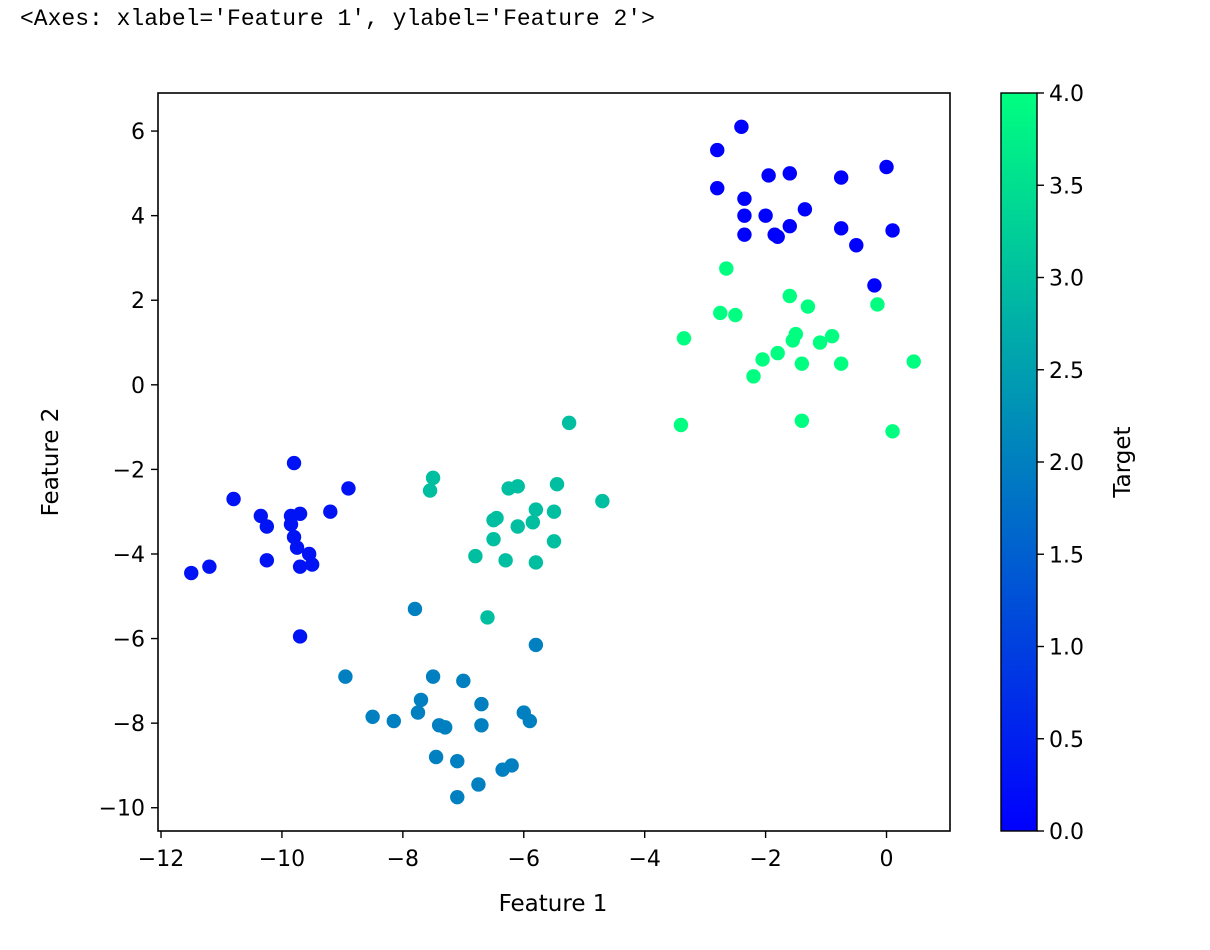 Image resolution: width=1210 pixels, height=950 pixels. I want to click on x-axis: −12 −10 −8 −6 −4 −2 0, so click(516, 851).